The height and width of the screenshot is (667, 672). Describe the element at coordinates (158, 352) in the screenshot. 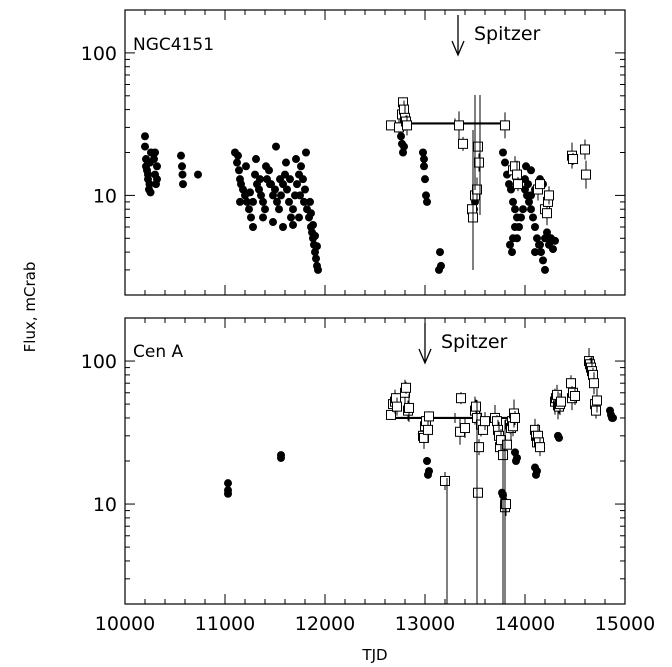

I see `panel-title: Cen A` at that location.